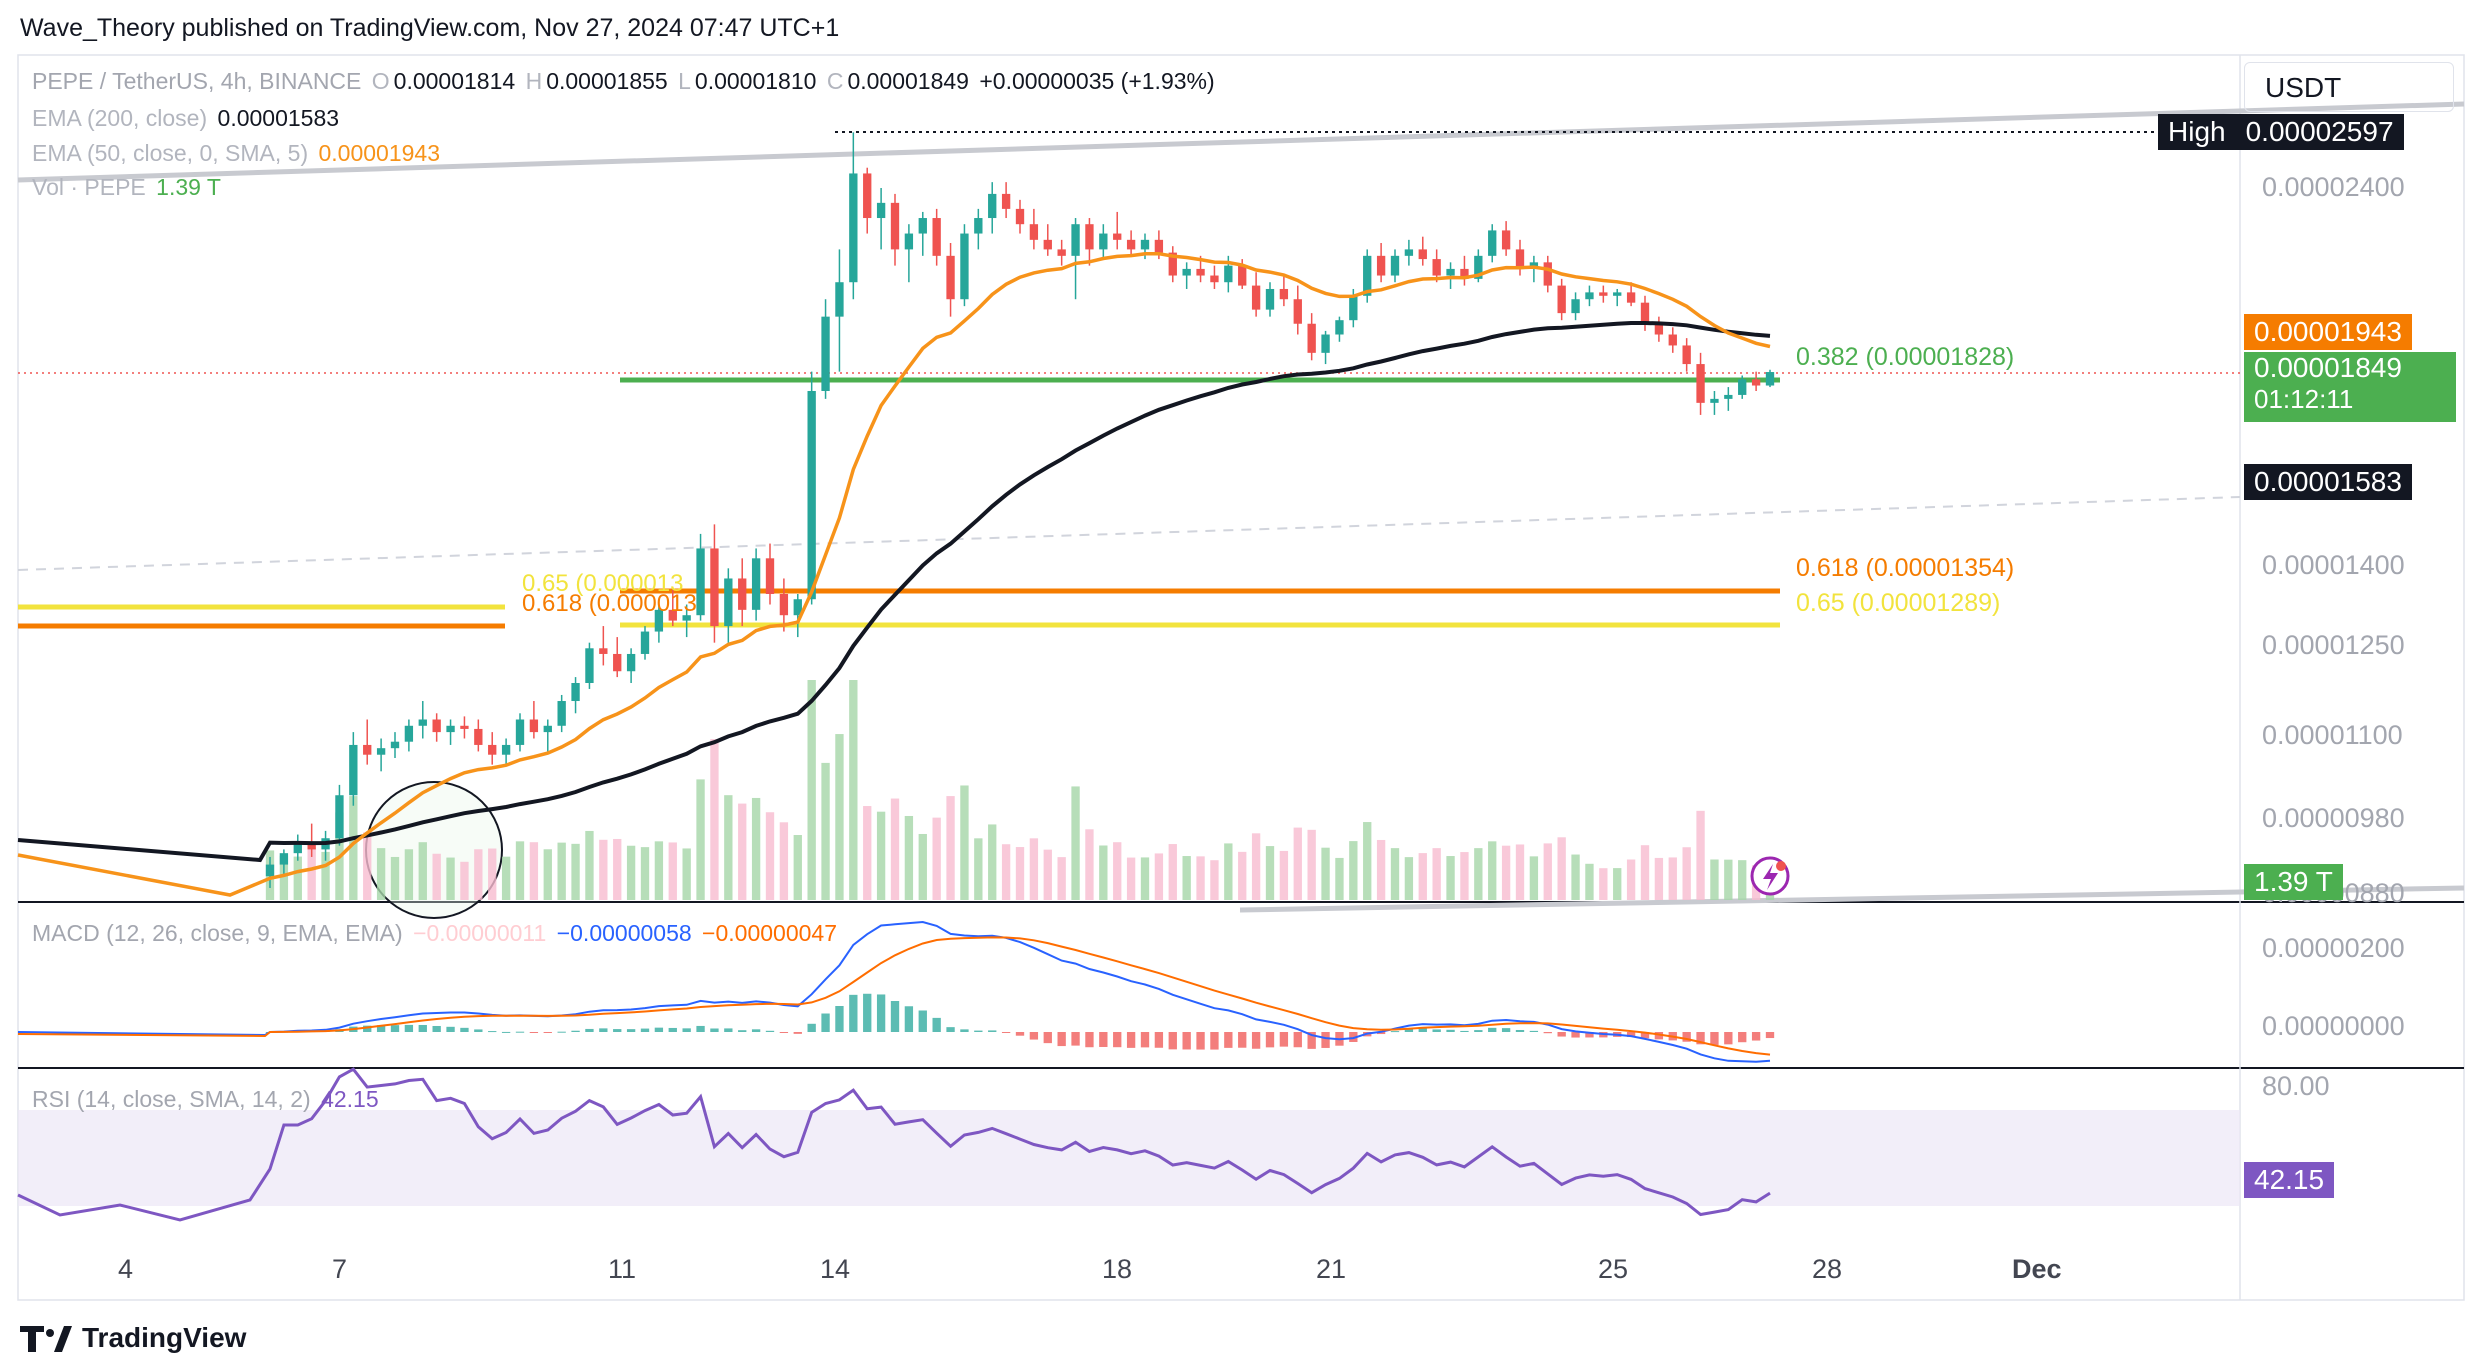 Image resolution: width=2482 pixels, height=1372 pixels. Describe the element at coordinates (2333, 1026) in the screenshot. I see `macd-tick: 0.00000000` at that location.